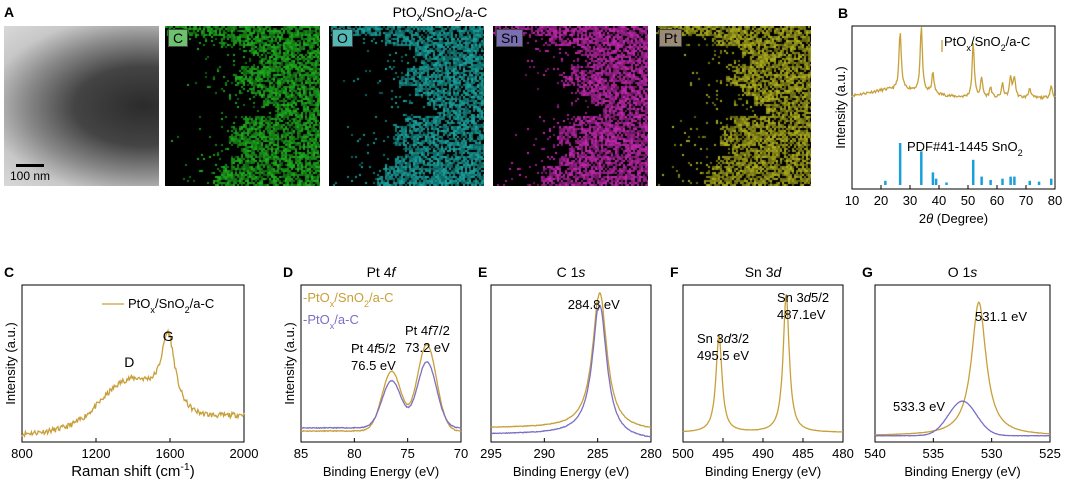 Image resolution: width=1065 pixels, height=501 pixels. What do you see at coordinates (598, 453) in the screenshot?
I see `x-tick-label: 285` at bounding box center [598, 453].